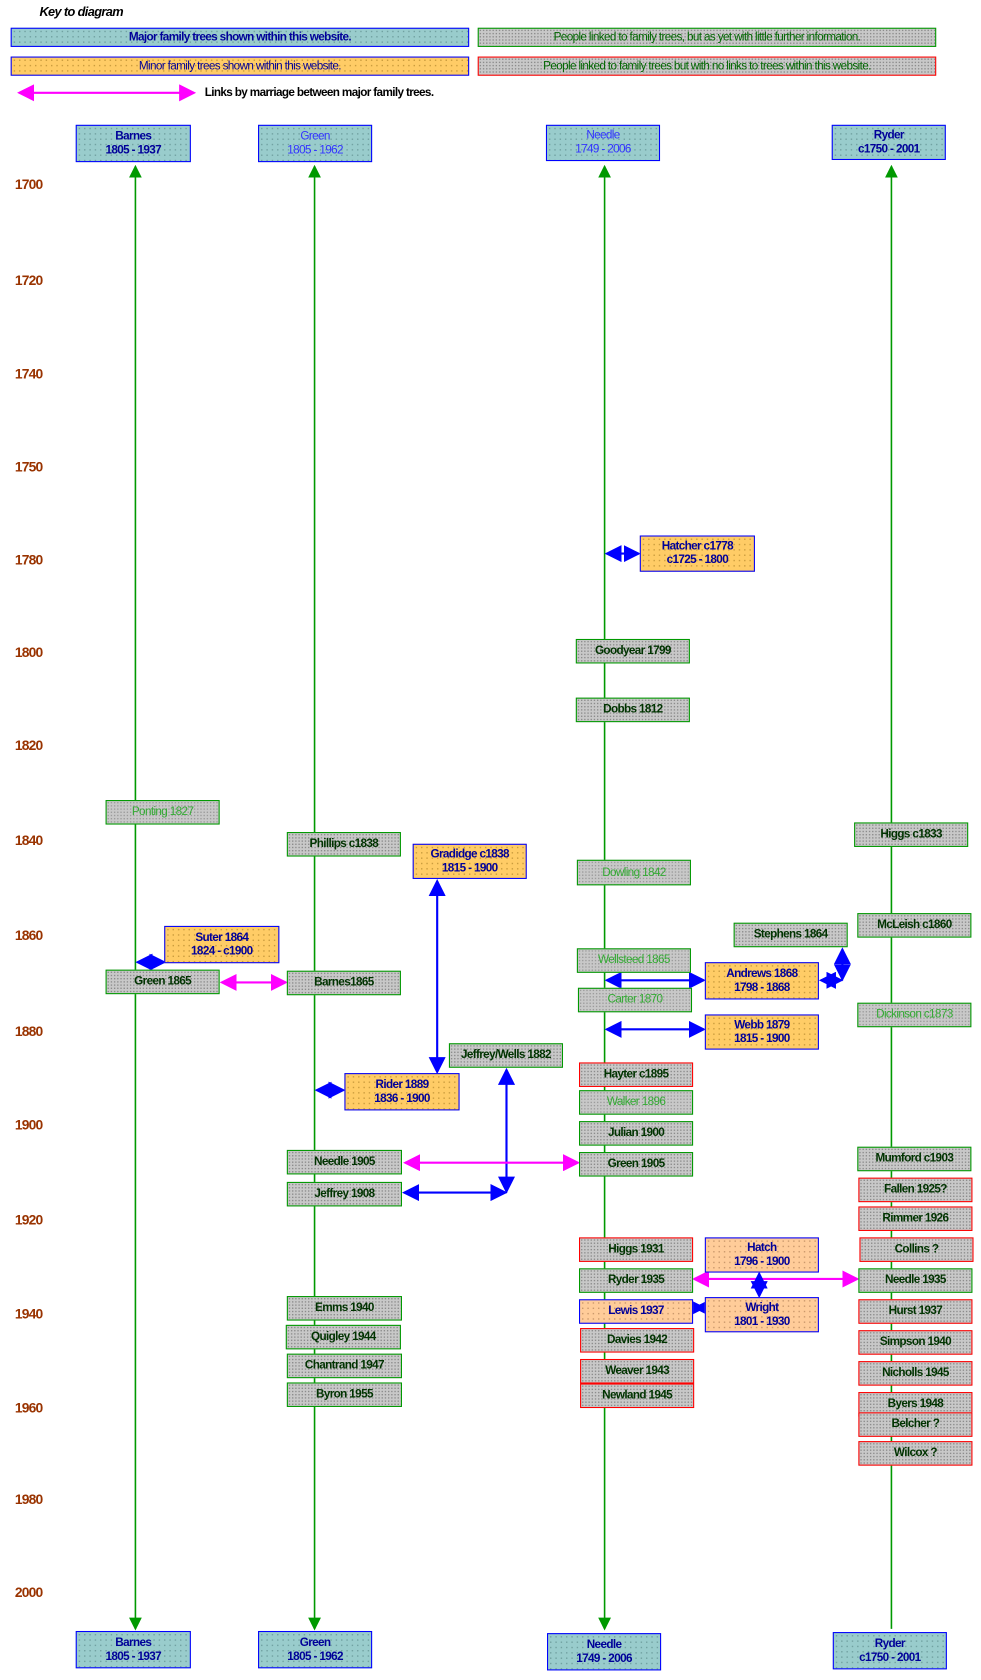  Describe the element at coordinates (916, 1249) in the screenshot. I see `person-node: Collins ?` at that location.